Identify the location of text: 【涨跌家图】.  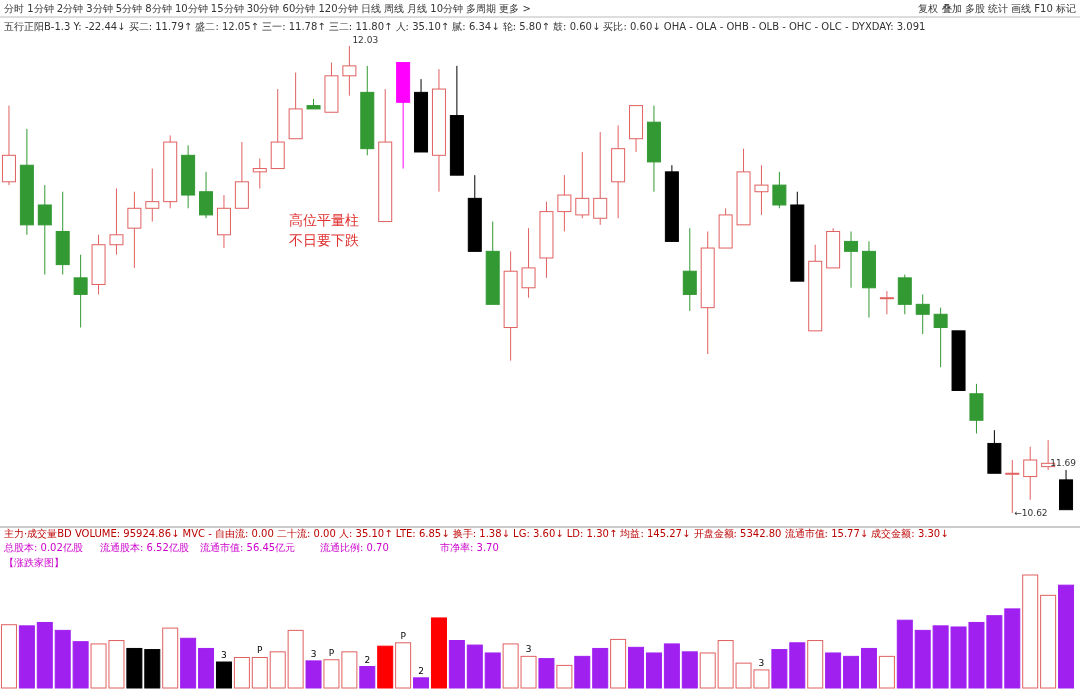
(34, 562).